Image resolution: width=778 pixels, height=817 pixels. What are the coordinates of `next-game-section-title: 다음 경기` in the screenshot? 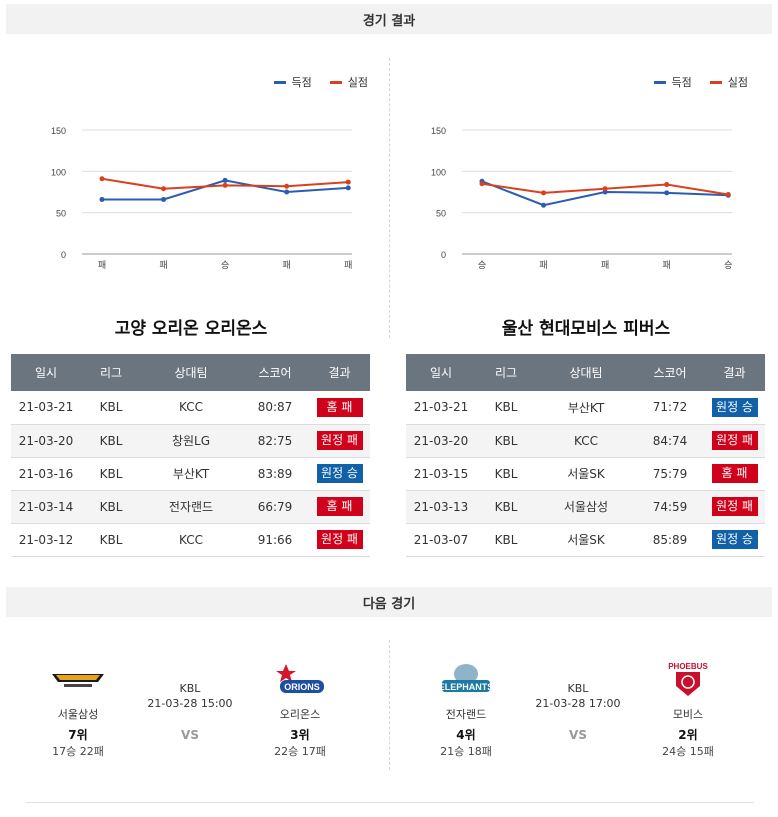 It's located at (389, 602).